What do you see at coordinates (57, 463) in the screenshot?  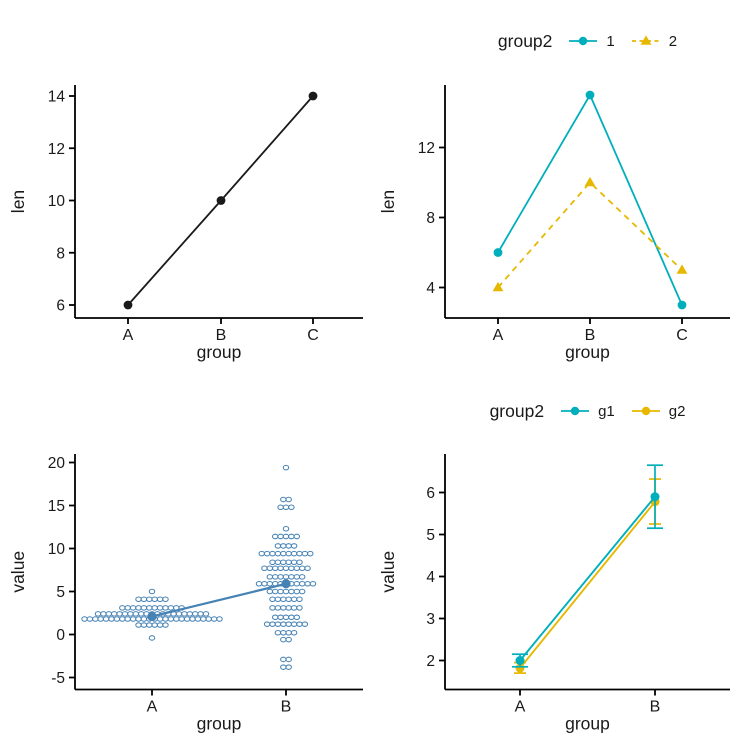 I see `y-tick-label: 20` at bounding box center [57, 463].